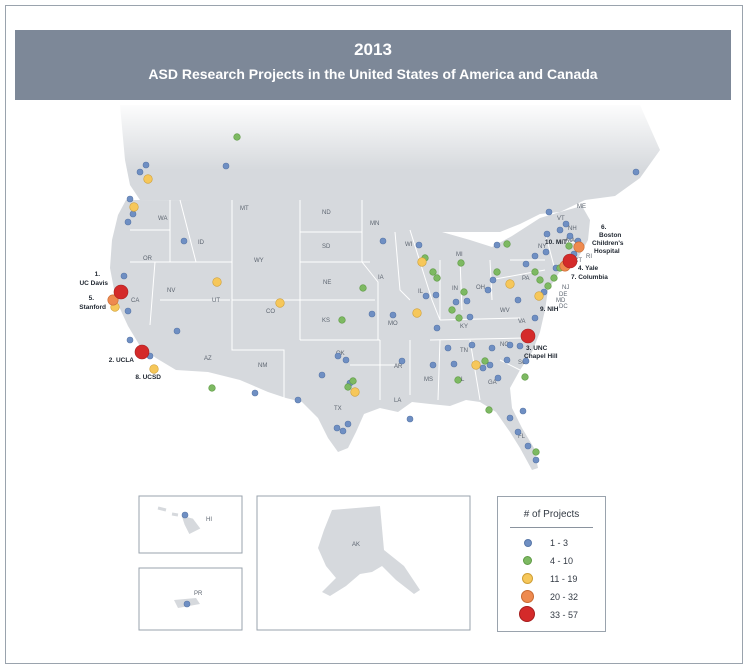 Image resolution: width=750 pixels, height=670 pixels. Describe the element at coordinates (397, 401) in the screenshot. I see `state-label-la: LA` at that location.